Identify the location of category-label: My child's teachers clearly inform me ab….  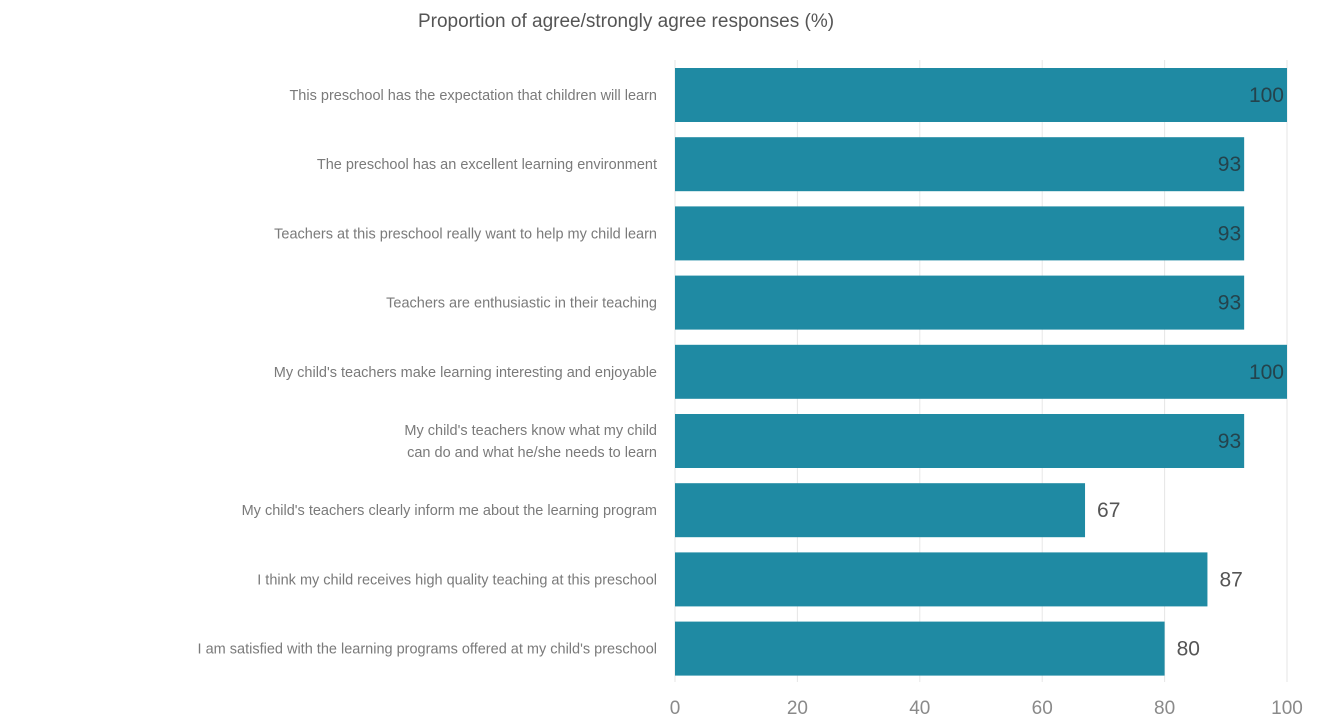
(449, 511).